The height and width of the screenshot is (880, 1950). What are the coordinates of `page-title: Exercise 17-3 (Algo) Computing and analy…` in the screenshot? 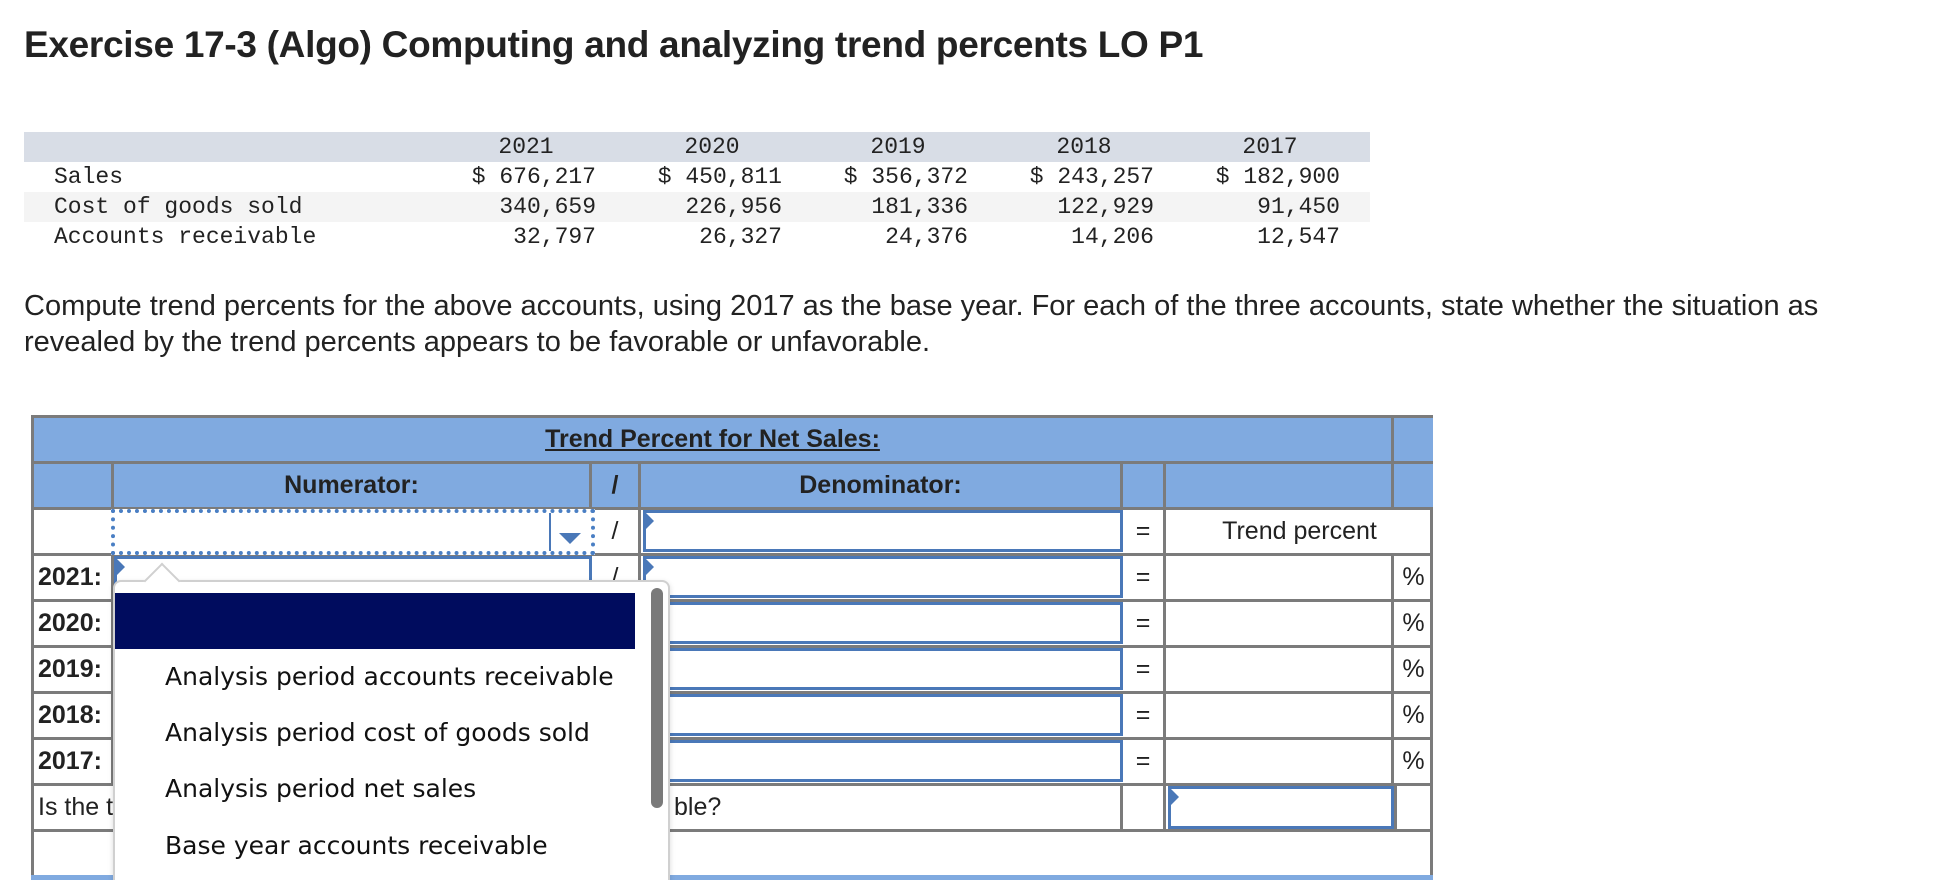 It's located at (614, 44).